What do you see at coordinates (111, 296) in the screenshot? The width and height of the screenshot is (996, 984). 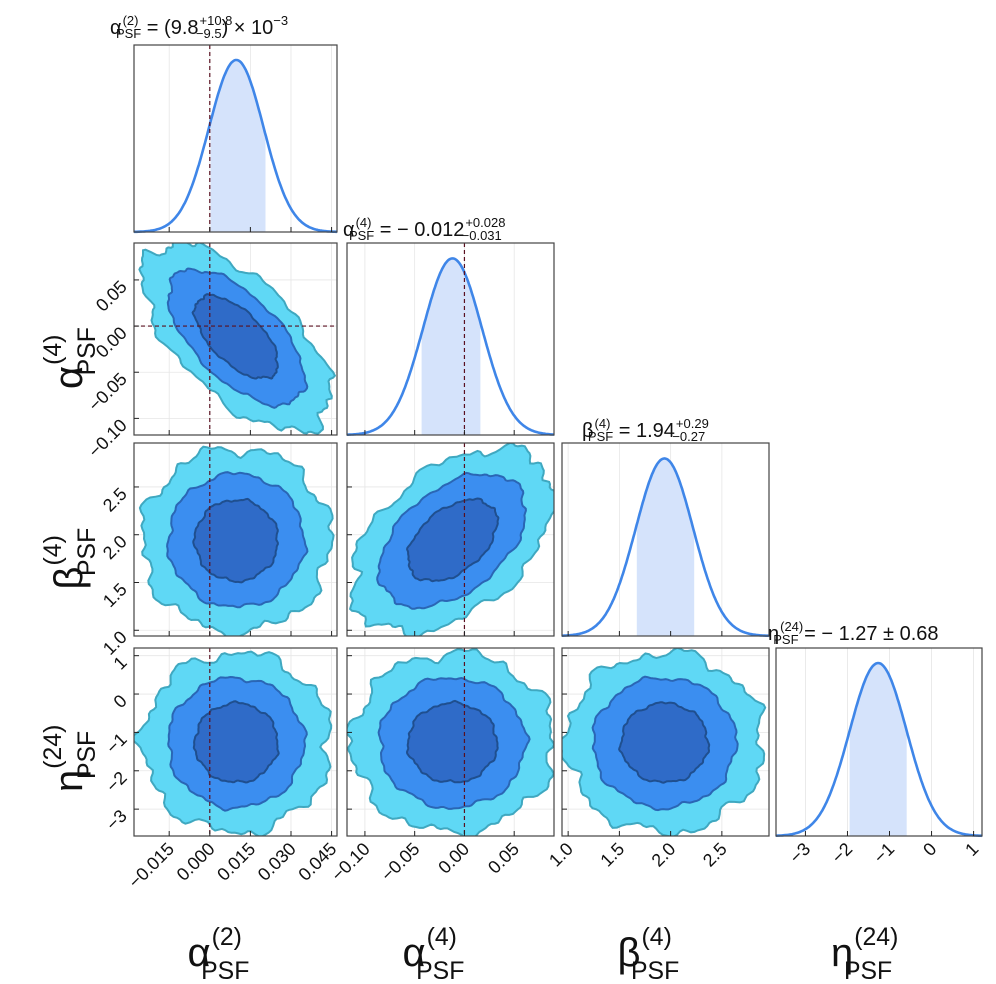 I see `y-tick-label: 0.05` at bounding box center [111, 296].